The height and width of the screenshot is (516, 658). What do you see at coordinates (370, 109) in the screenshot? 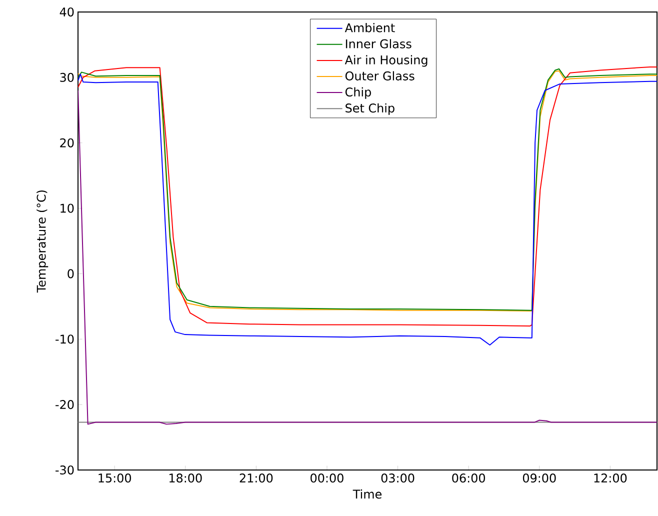
I see `legend-label: Set Chip` at bounding box center [370, 109].